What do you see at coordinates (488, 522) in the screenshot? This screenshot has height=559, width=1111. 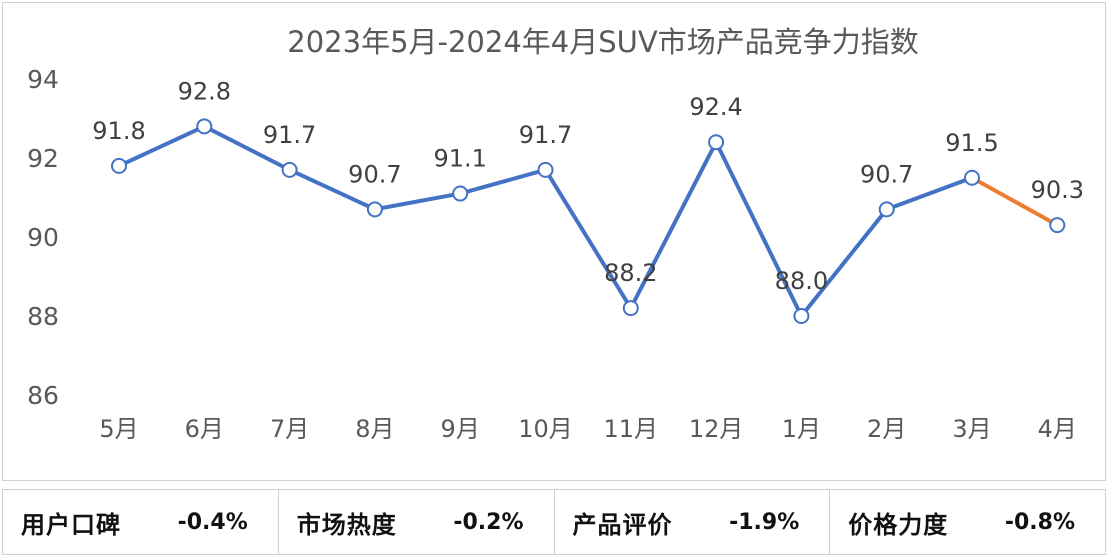 I see `metric-value: -0.2%` at bounding box center [488, 522].